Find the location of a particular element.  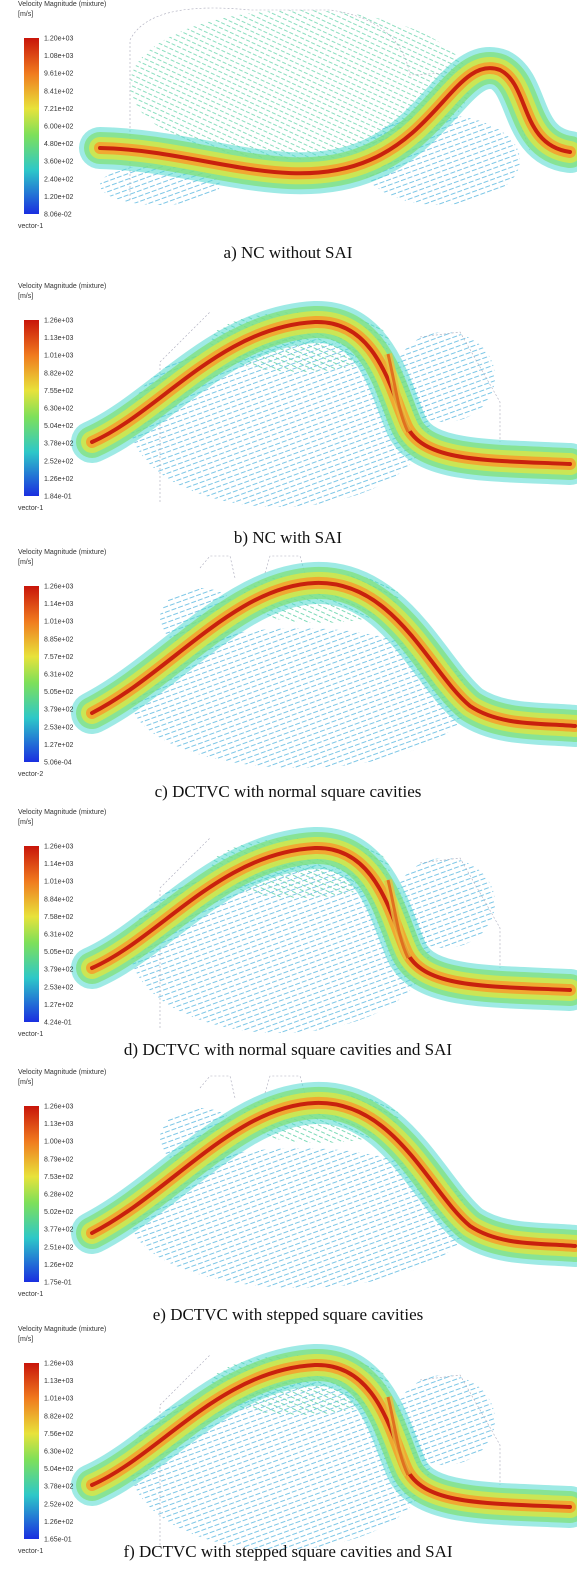

colorbar-label: 1.20e+02 is located at coordinates (58, 197).